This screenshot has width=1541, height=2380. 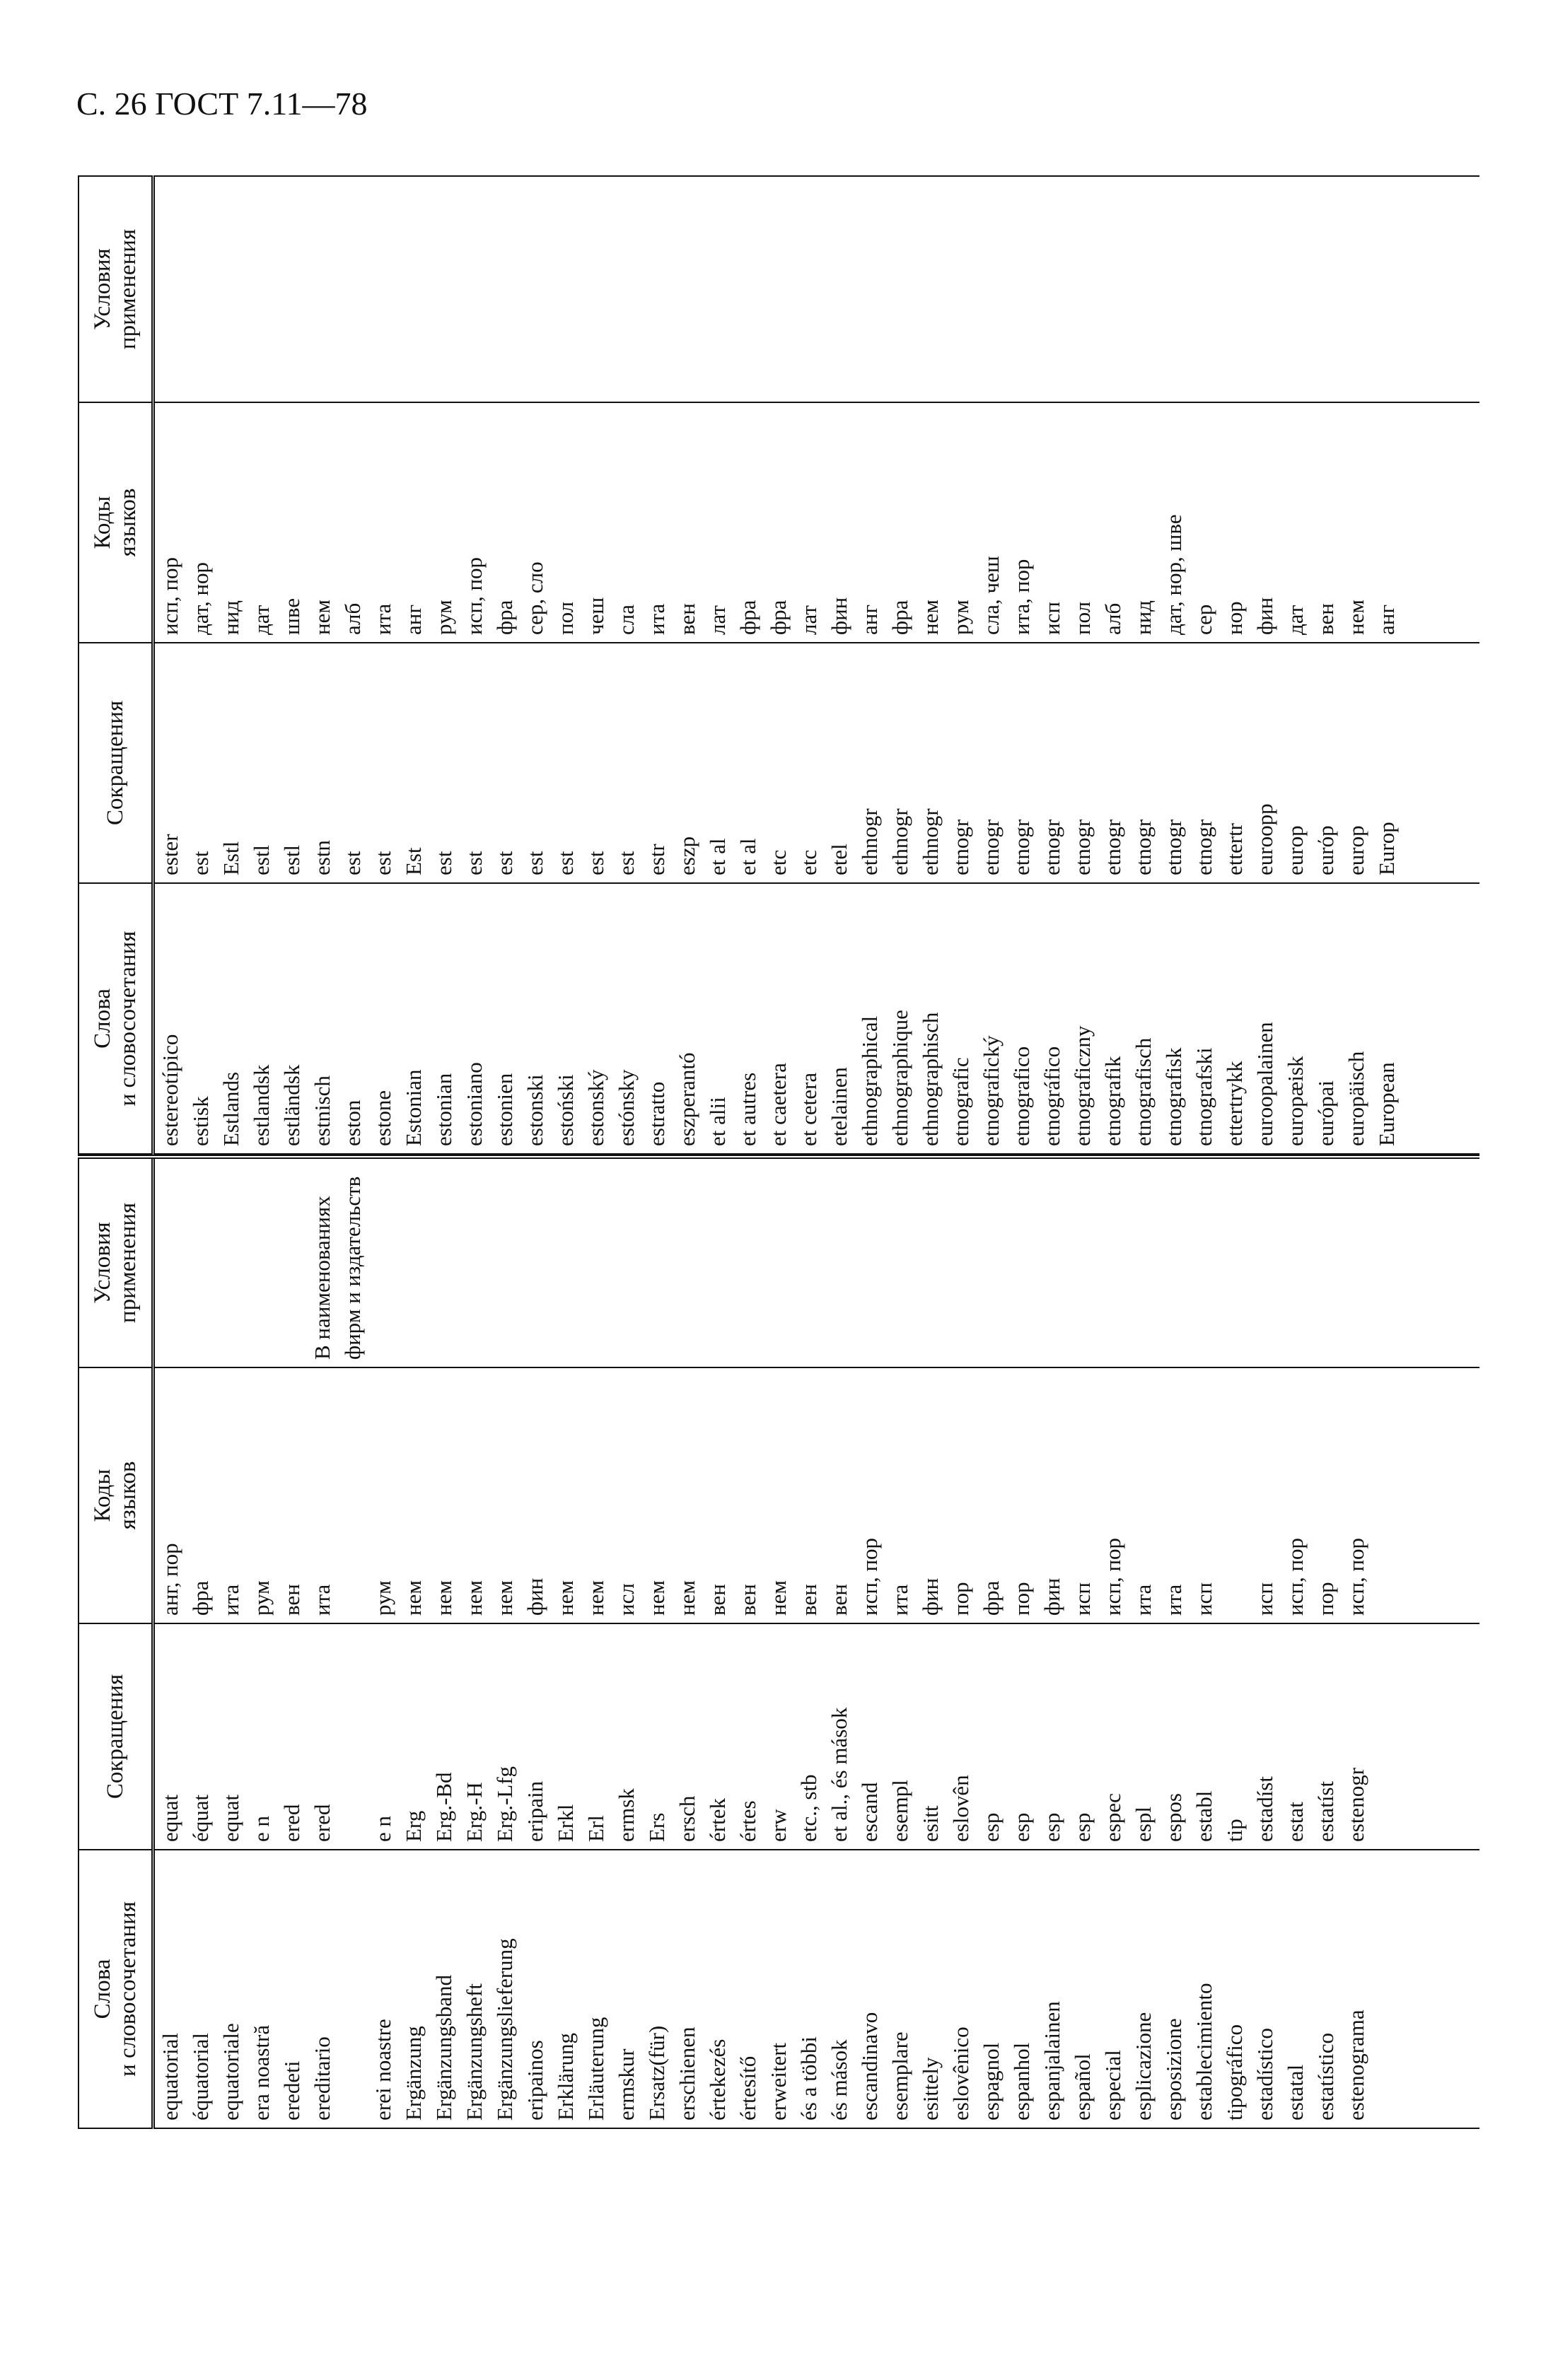 What do you see at coordinates (1234, 522) in the screenshot?
I see `cell-codes: нор` at bounding box center [1234, 522].